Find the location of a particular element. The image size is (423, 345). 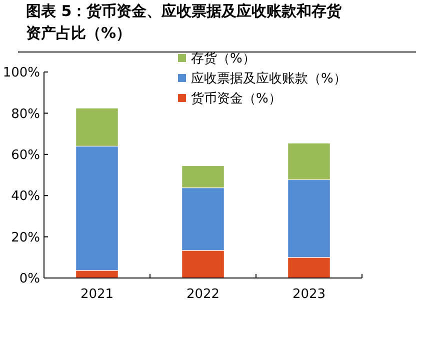

legend-label: 货币资金（%） is located at coordinates (236, 99).